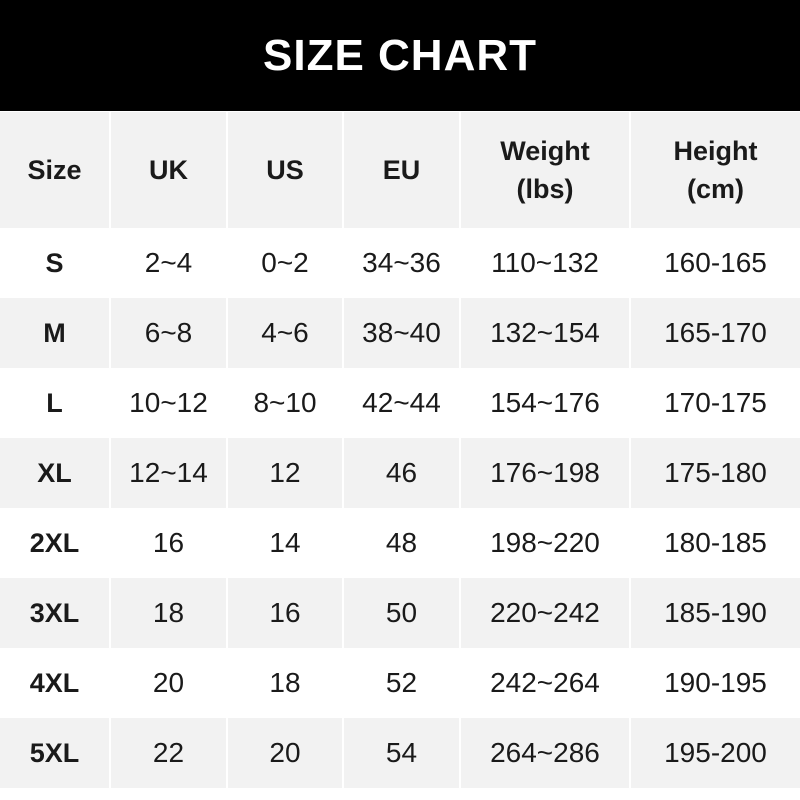 The image size is (800, 800). What do you see at coordinates (168, 683) in the screenshot?
I see `cell-uk: 20` at bounding box center [168, 683].